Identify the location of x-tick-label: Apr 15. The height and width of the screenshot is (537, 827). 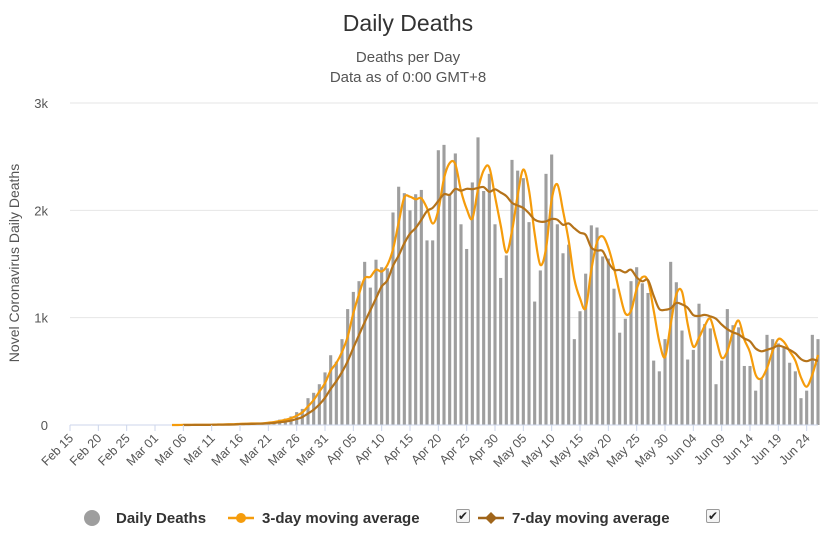
(398, 449).